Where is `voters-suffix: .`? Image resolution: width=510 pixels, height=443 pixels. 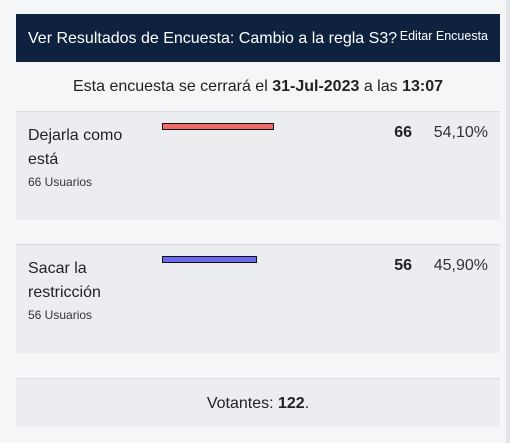 voters-suffix: . is located at coordinates (307, 403).